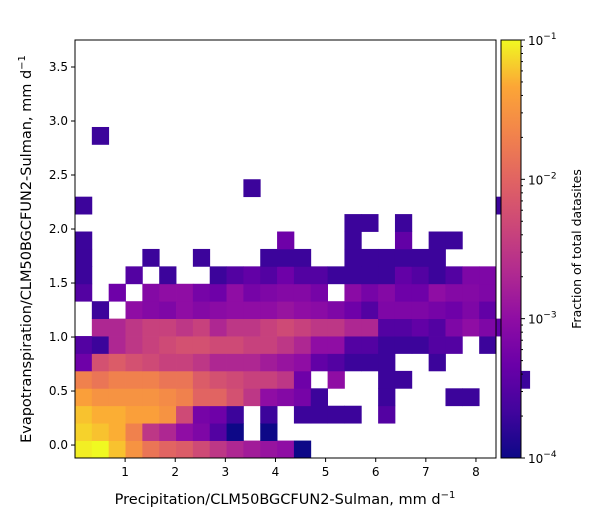 The width and height of the screenshot is (600, 525). Describe the element at coordinates (125, 472) in the screenshot. I see `x-tick-label: 1` at that location.